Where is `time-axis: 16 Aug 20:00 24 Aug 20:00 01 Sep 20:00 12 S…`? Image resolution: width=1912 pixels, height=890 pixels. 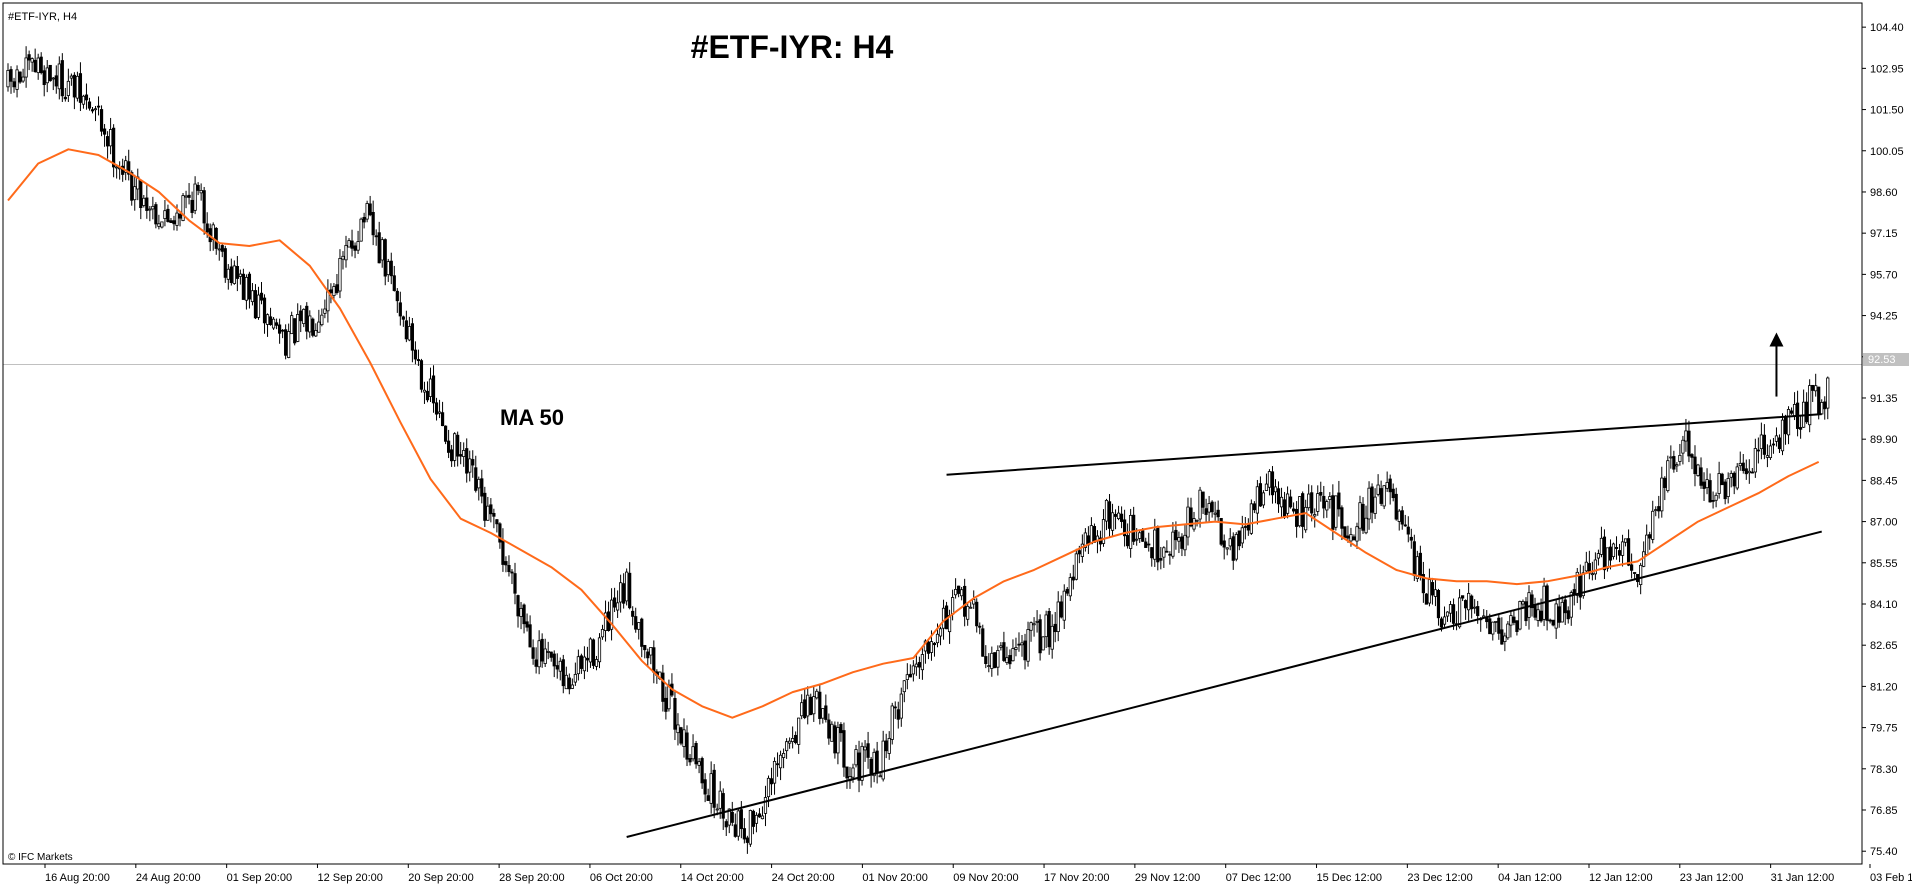
time-axis: 16 Aug 20:00 24 Aug 20:00 01 Sep 20:00 12 S… is located at coordinates (978, 874).